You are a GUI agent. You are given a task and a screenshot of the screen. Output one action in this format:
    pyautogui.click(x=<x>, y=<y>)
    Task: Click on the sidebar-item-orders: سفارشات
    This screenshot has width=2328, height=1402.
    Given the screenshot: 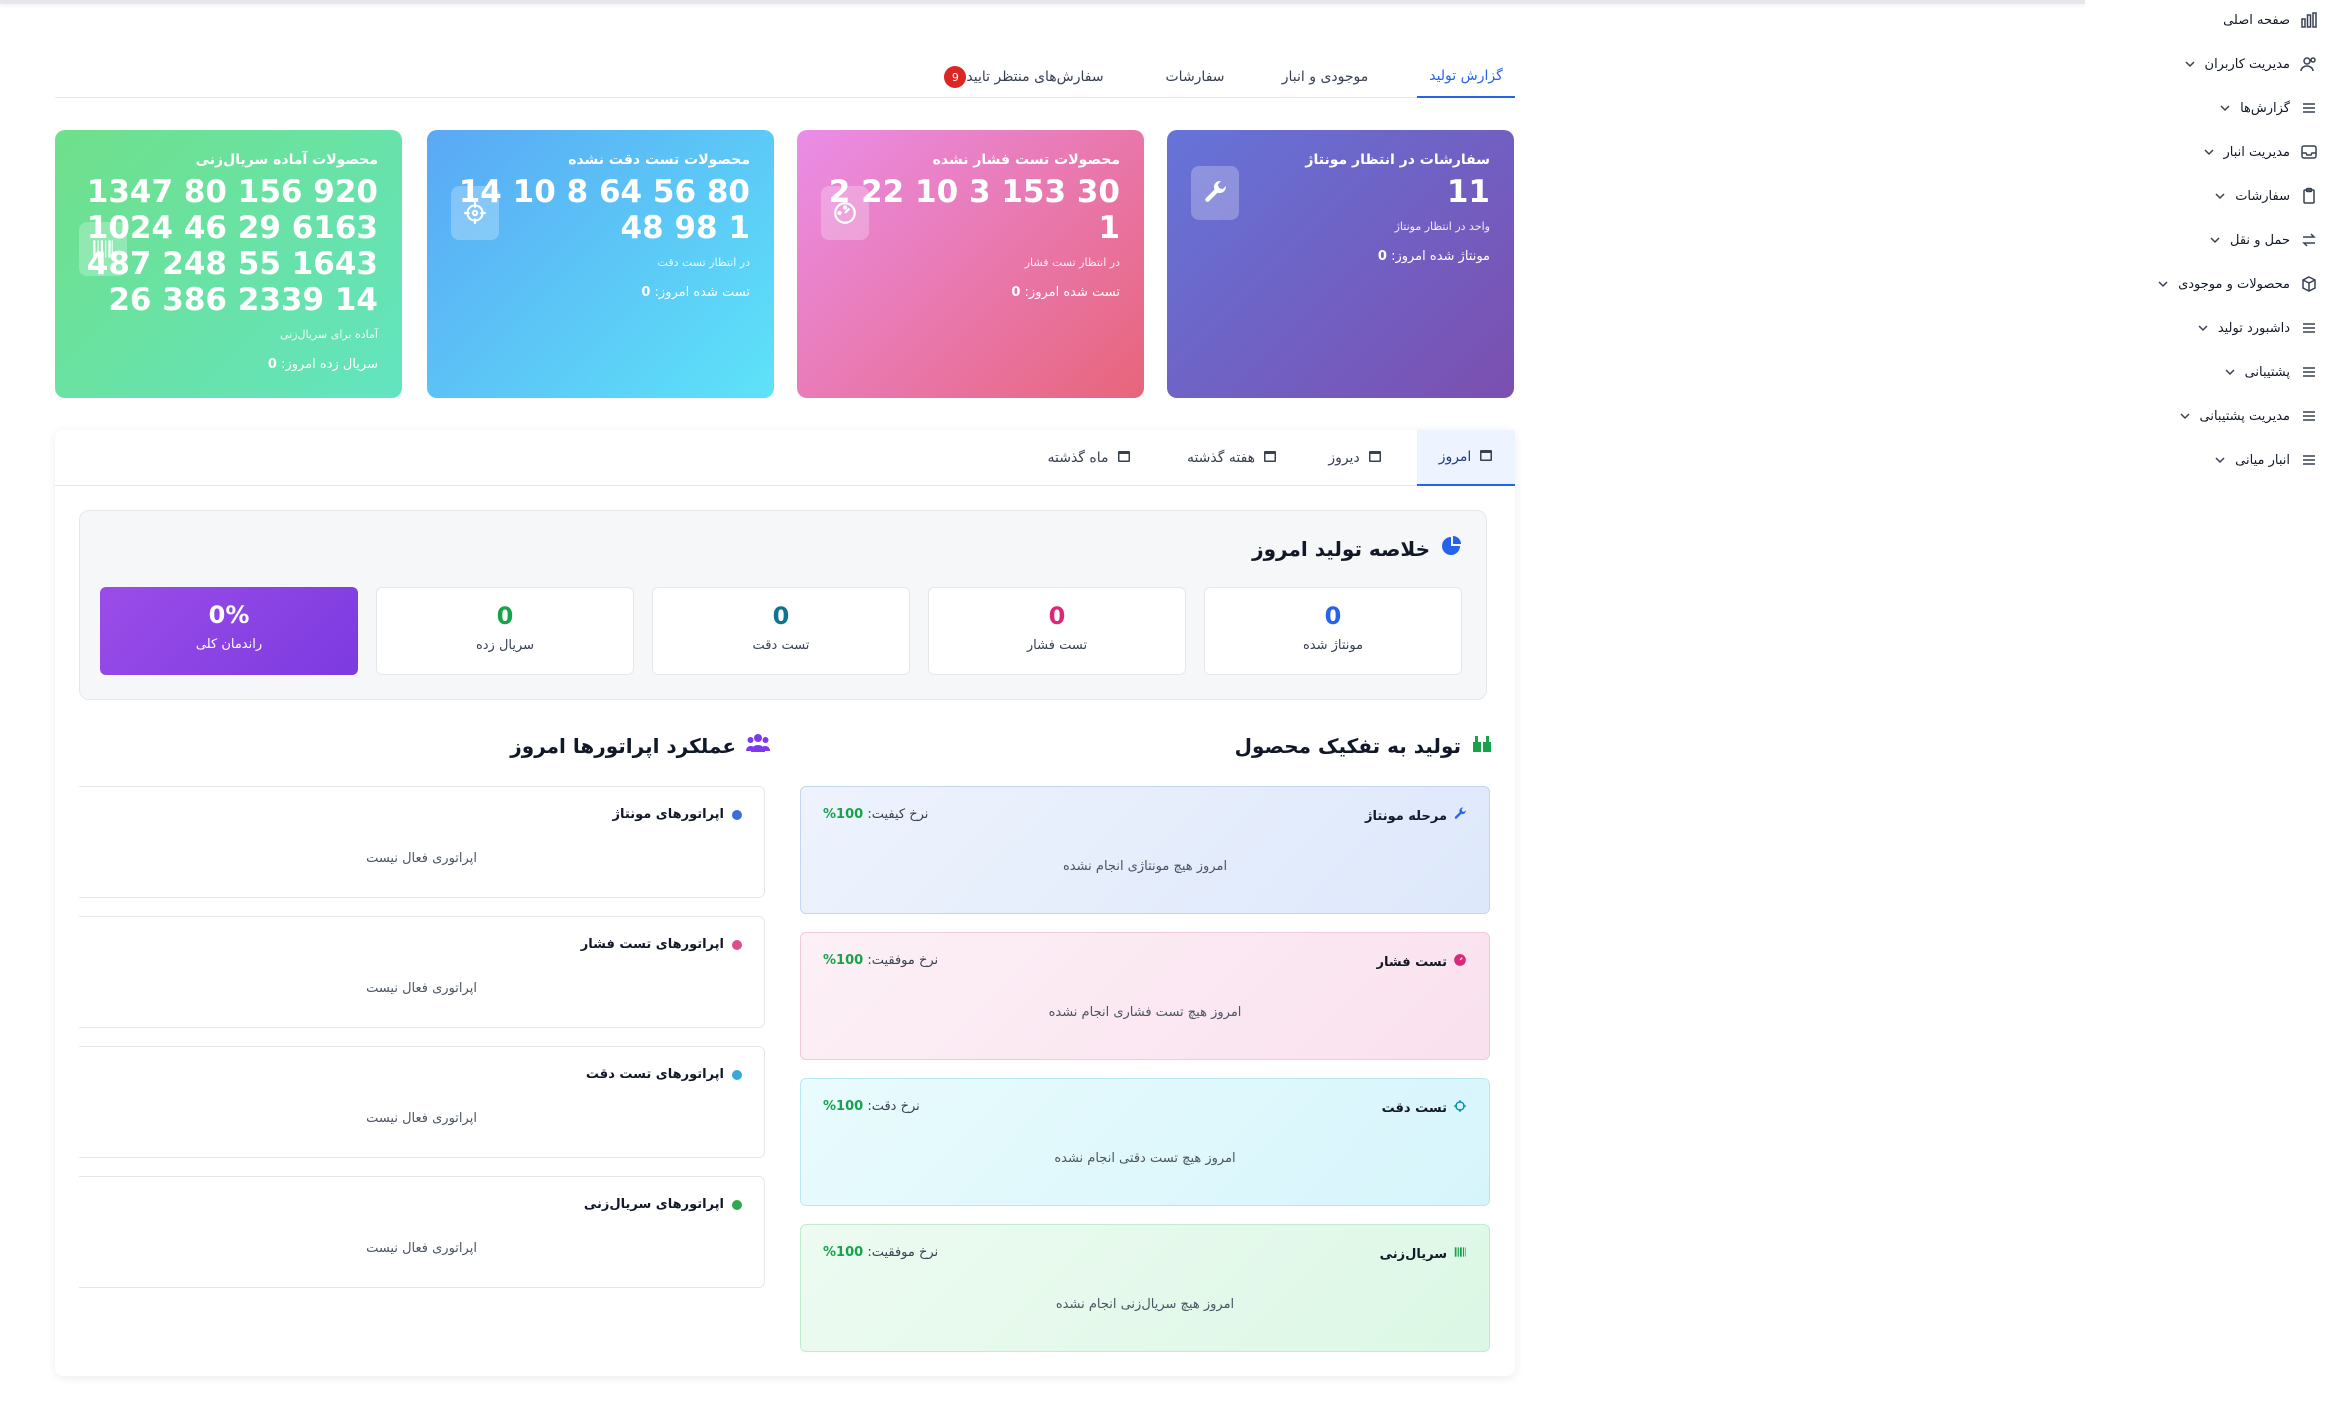 What is the action you would take?
    pyautogui.click(x=2266, y=196)
    